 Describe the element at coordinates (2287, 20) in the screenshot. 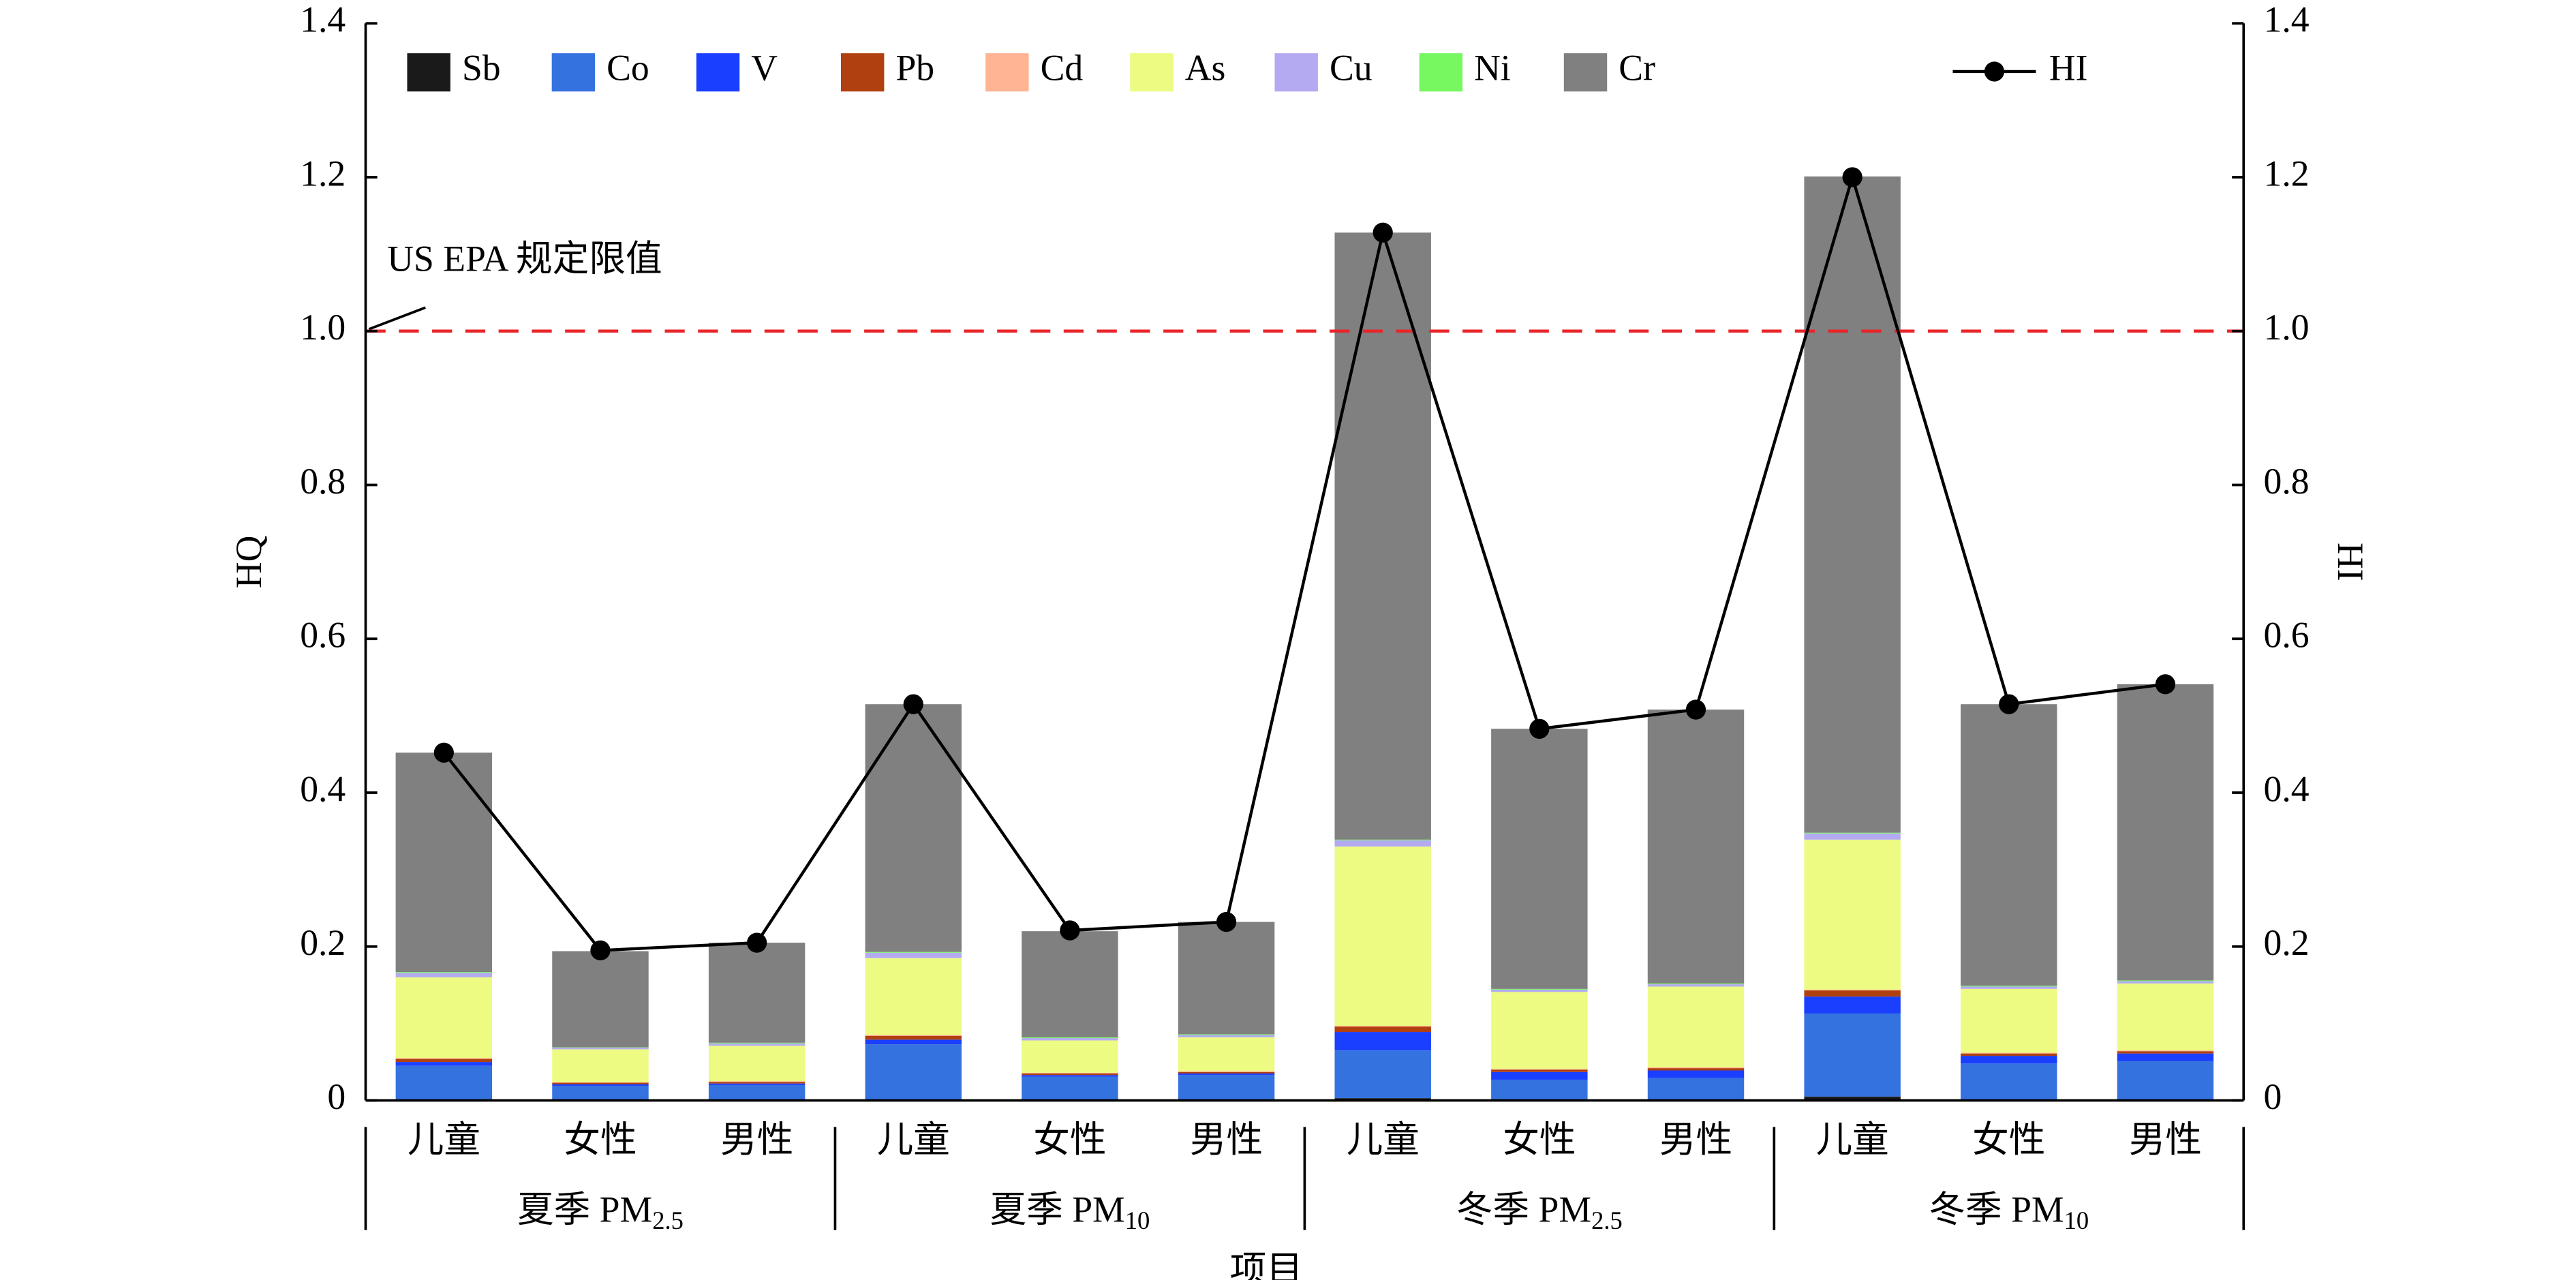

I see `y2-tick-label: 1.4` at that location.